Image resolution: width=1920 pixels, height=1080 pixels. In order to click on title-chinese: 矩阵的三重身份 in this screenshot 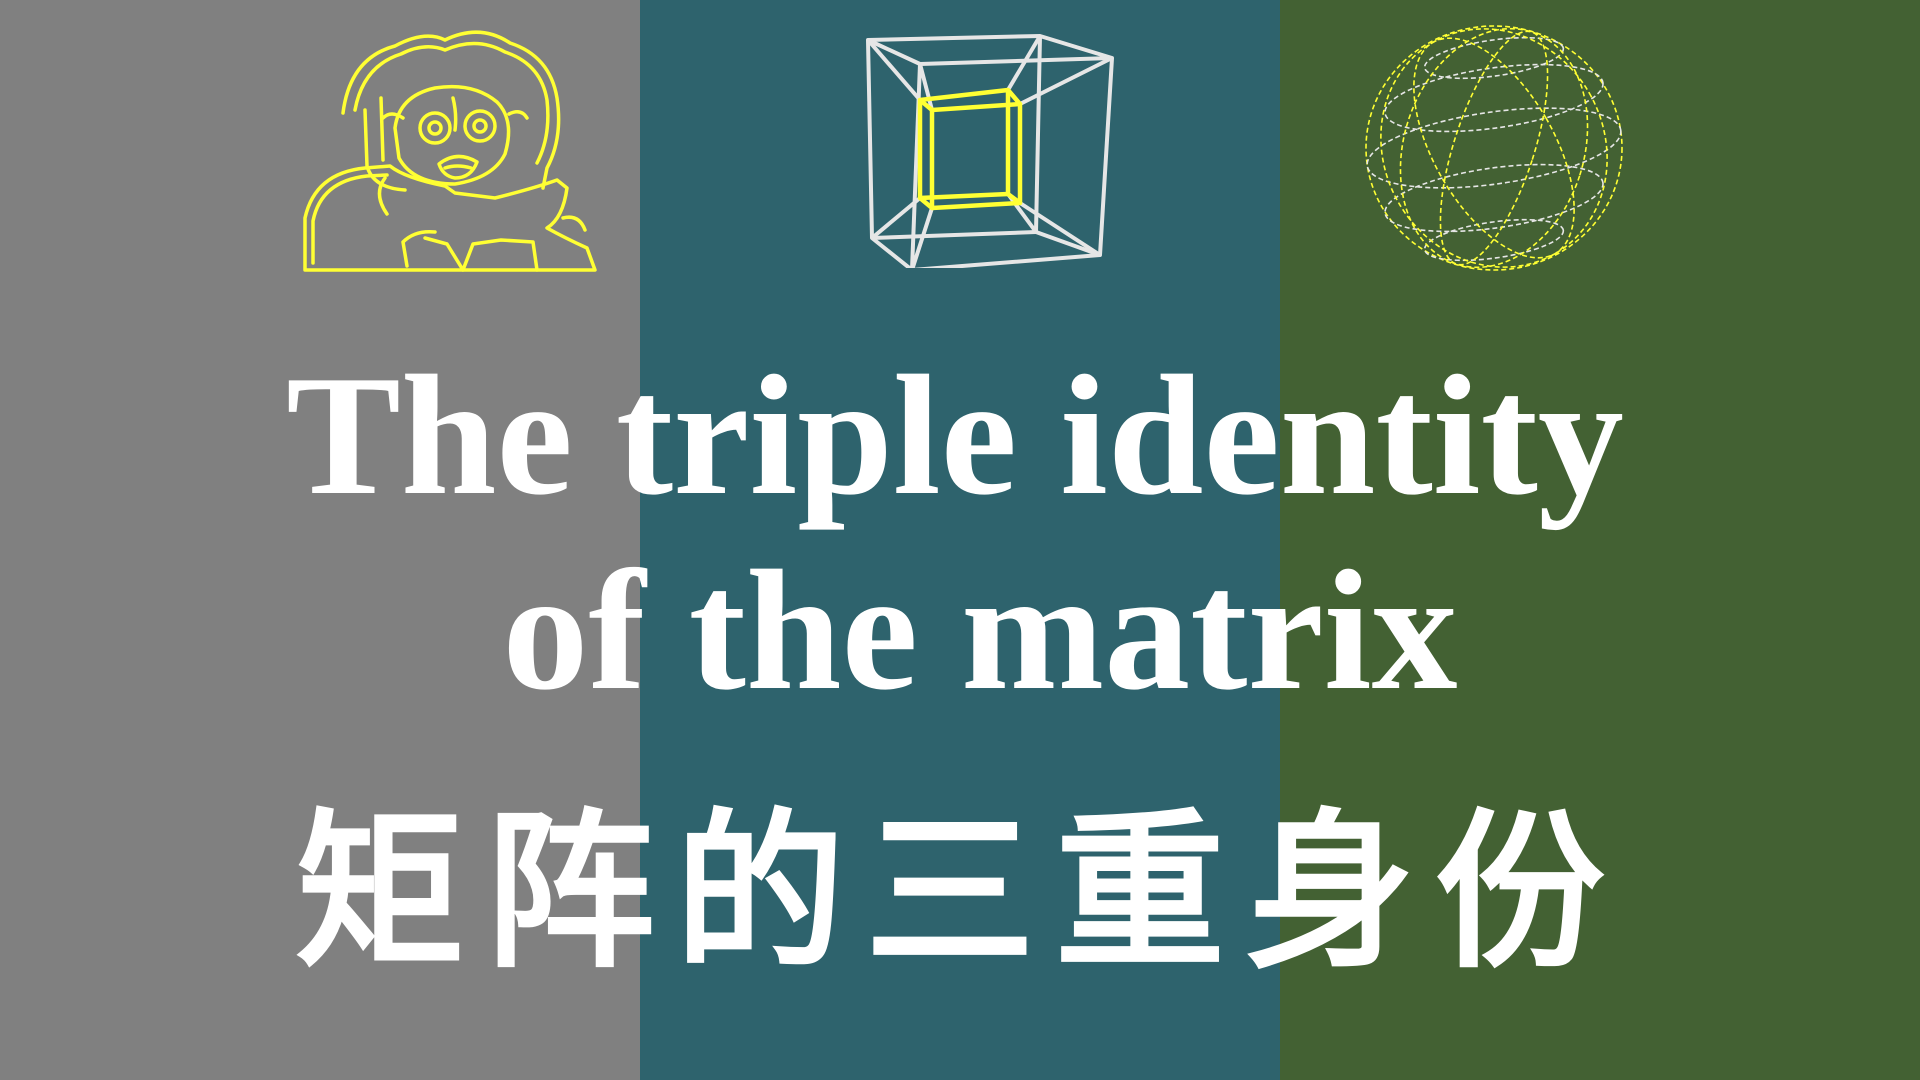, I will do `click(959, 893)`.